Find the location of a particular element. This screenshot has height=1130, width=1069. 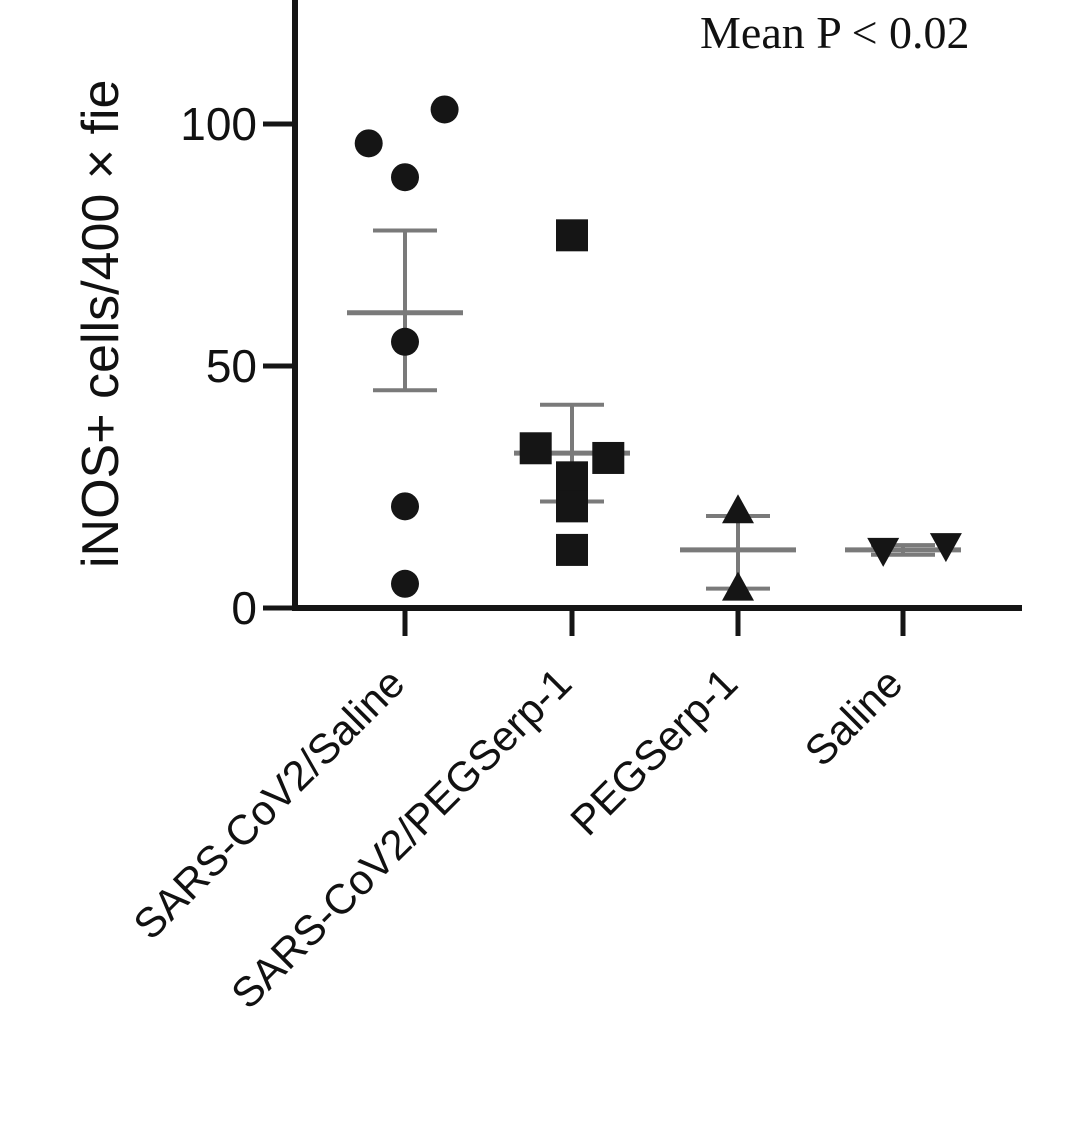

y-axis-title-group: iNOS+ cells/400 × fie is located at coordinates (101, 324).